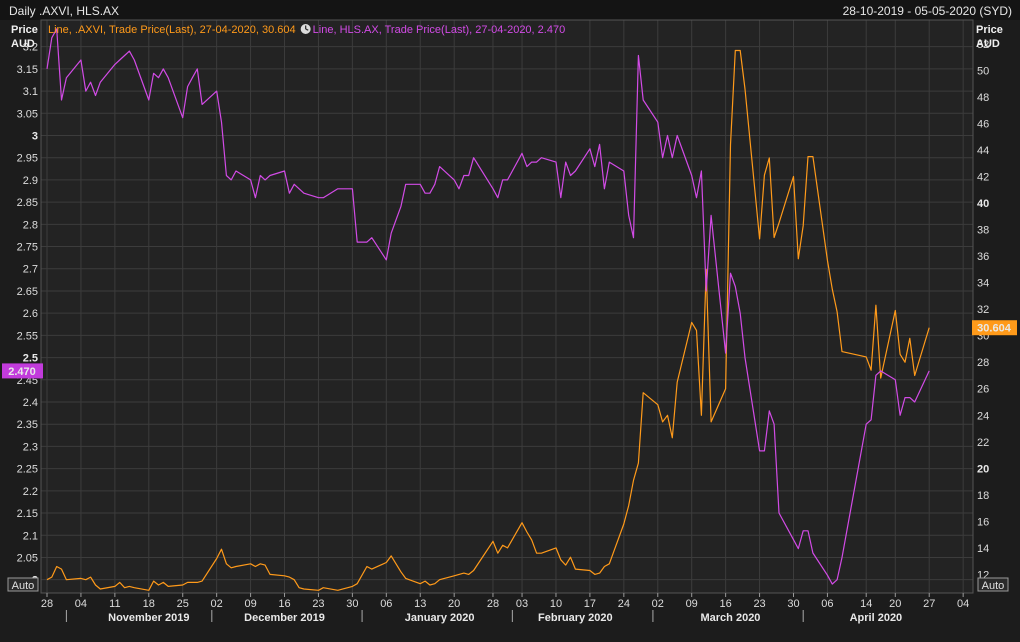  I want to click on left-tick-label: 2.75, so click(27, 248).